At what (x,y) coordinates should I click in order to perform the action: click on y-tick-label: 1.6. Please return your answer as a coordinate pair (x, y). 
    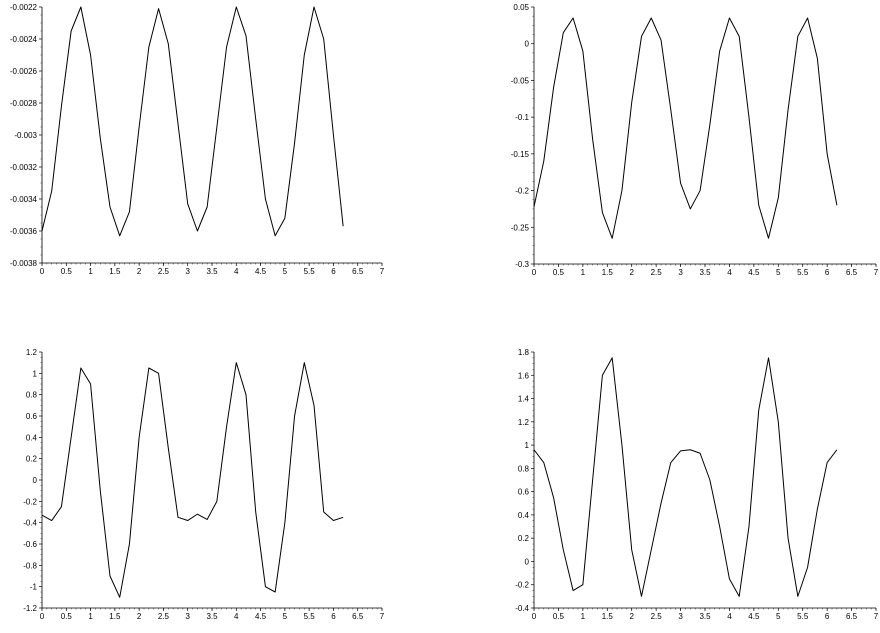
    Looking at the image, I should click on (524, 375).